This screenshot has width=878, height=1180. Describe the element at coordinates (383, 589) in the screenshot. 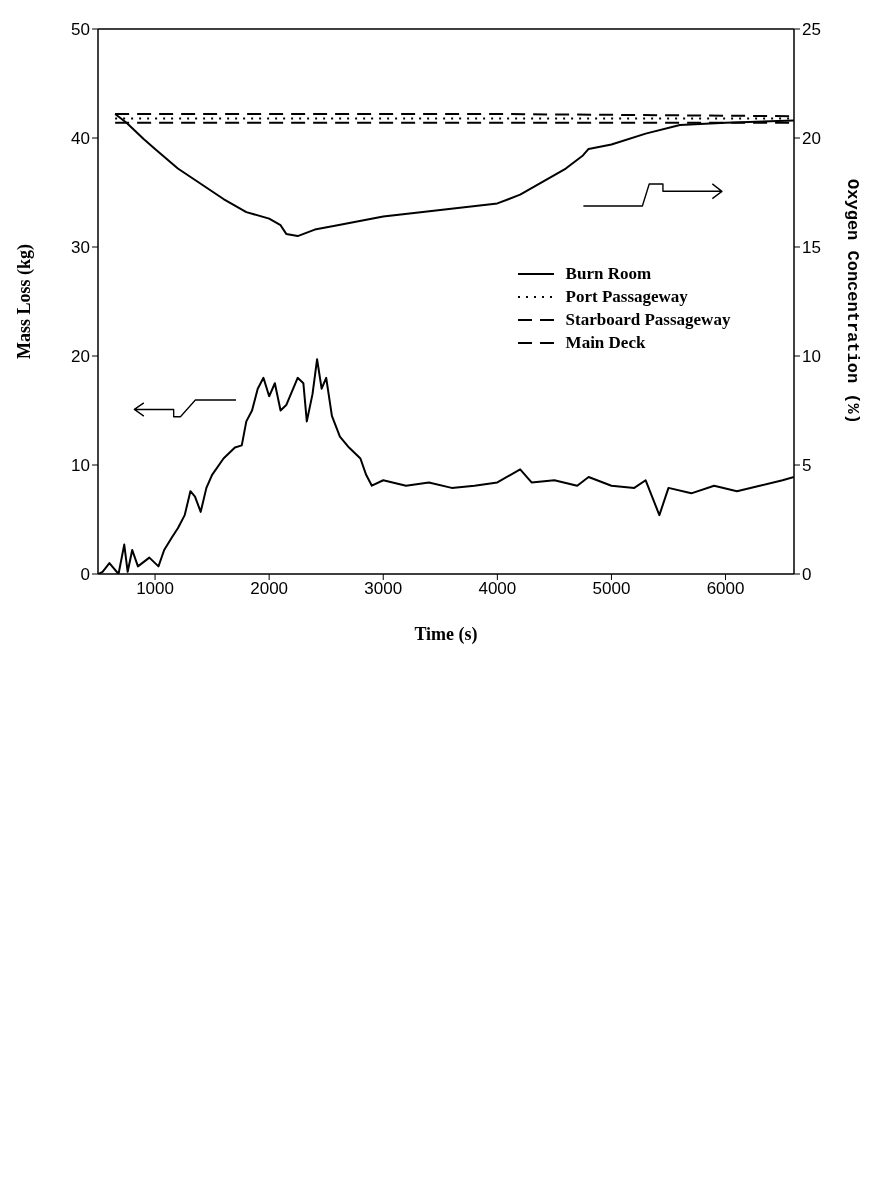

I see `x-tick-label: 3000` at that location.